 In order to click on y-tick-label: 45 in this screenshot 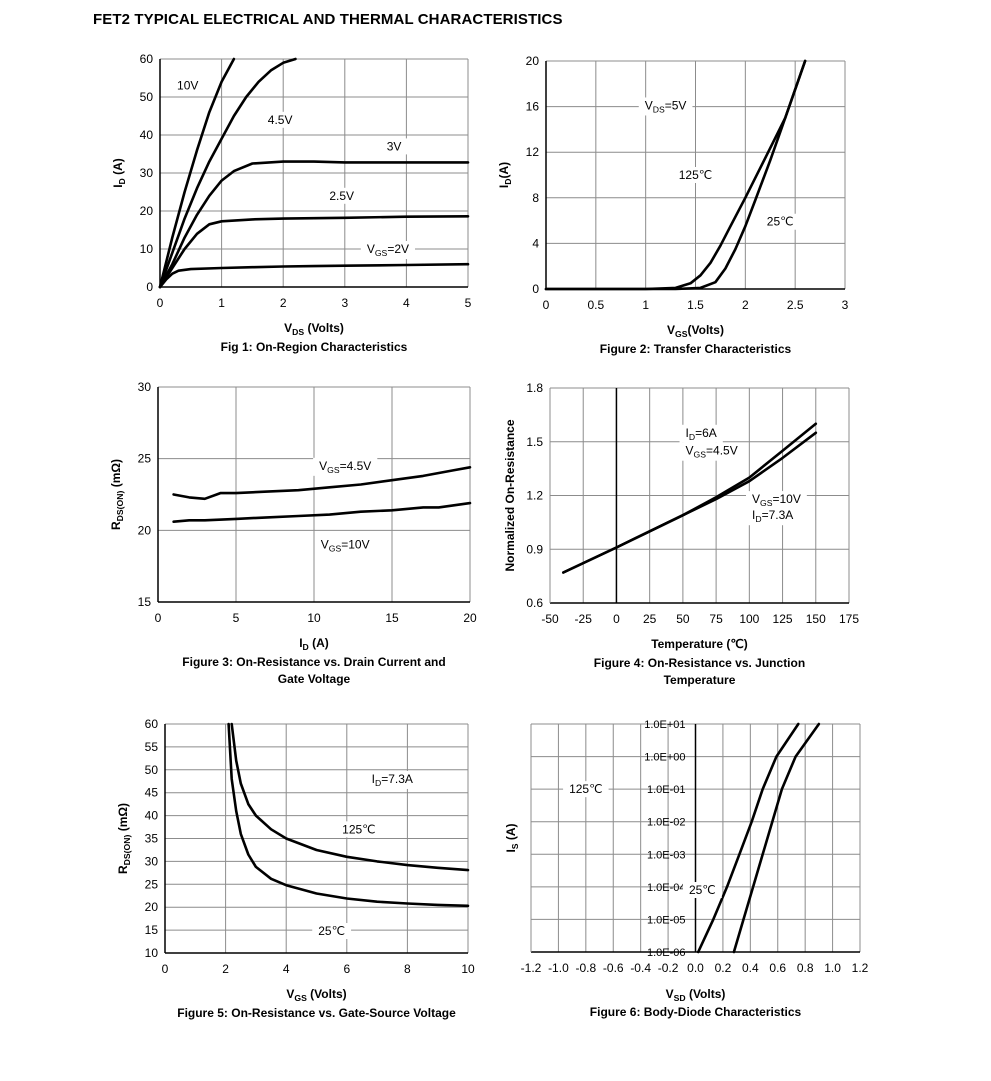, I will do `click(152, 793)`.